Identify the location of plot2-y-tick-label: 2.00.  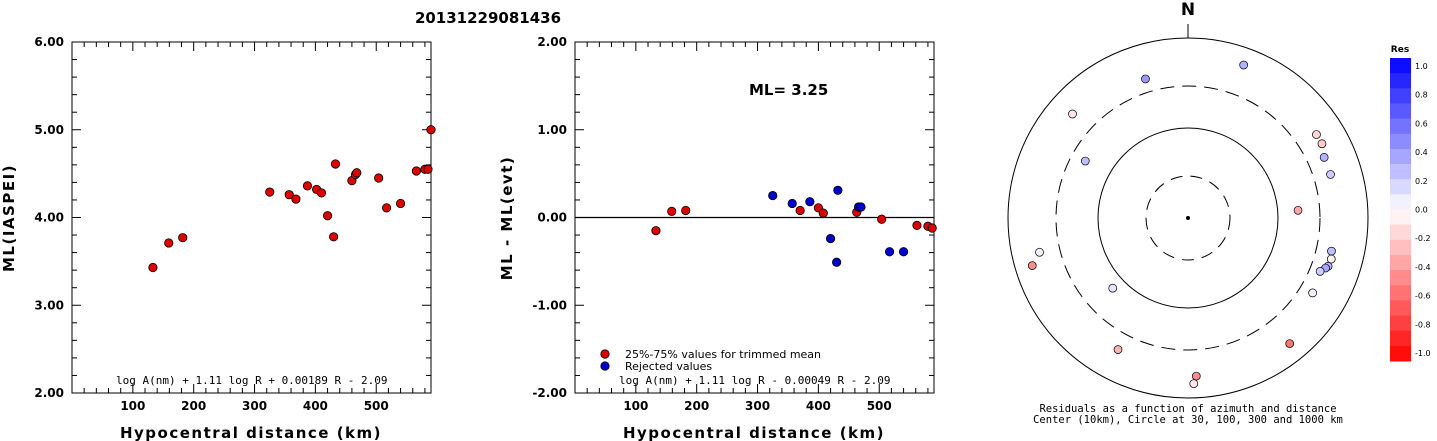
(552, 42).